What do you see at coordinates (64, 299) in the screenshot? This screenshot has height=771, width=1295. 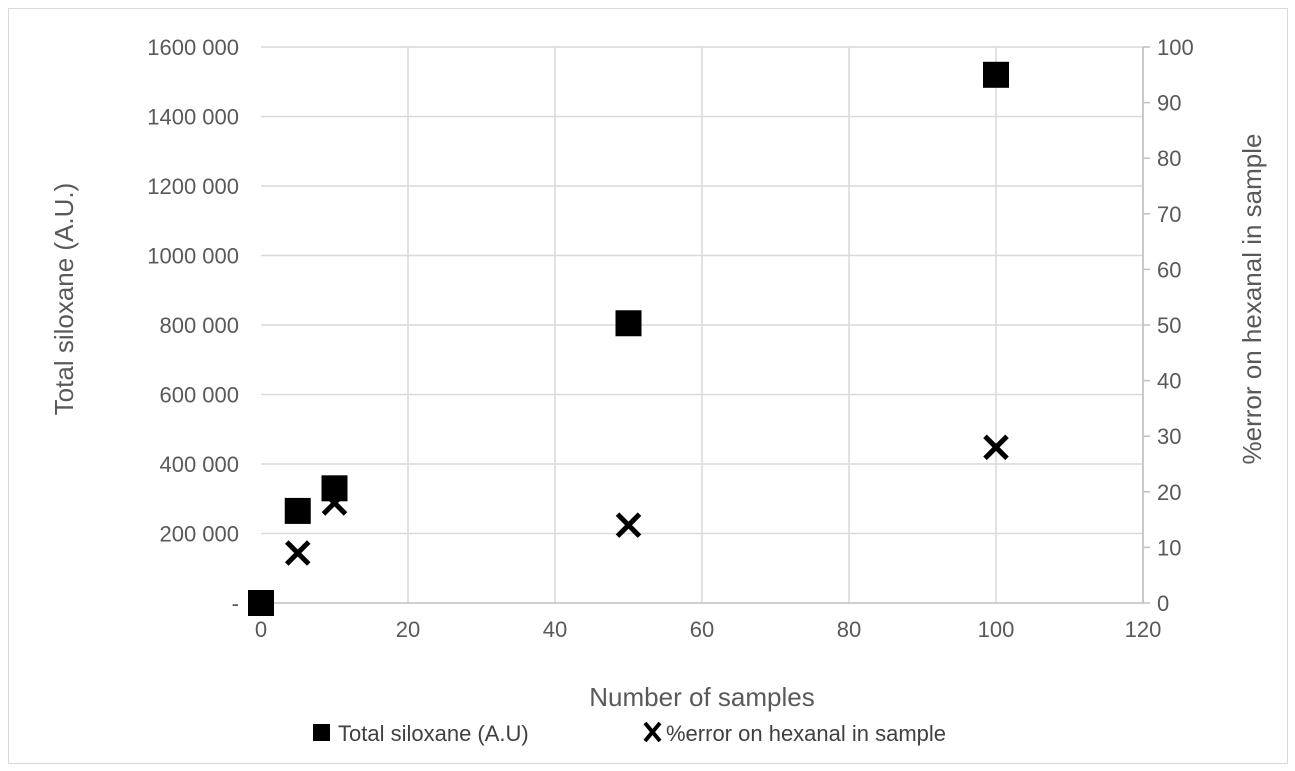 I see `y-axis-title: Total siloxane (A.U.)` at bounding box center [64, 299].